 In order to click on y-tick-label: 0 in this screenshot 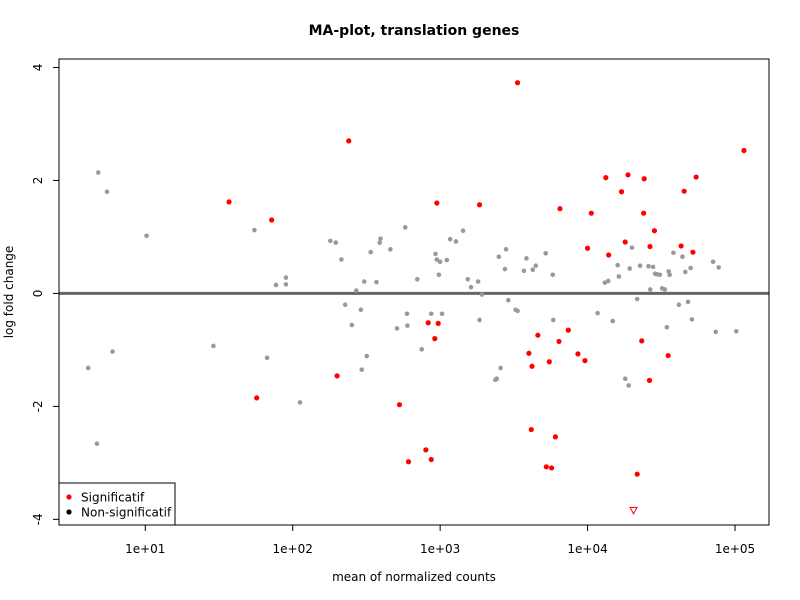, I will do `click(38, 294)`.